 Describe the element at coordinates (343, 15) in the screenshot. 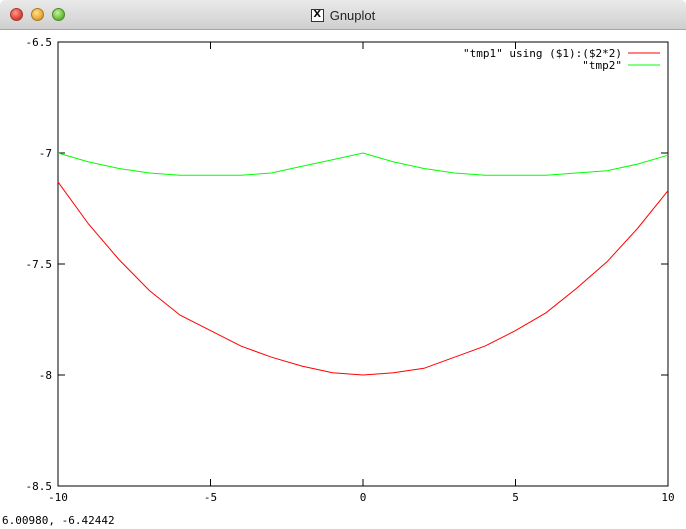

I see `title-bar` at that location.